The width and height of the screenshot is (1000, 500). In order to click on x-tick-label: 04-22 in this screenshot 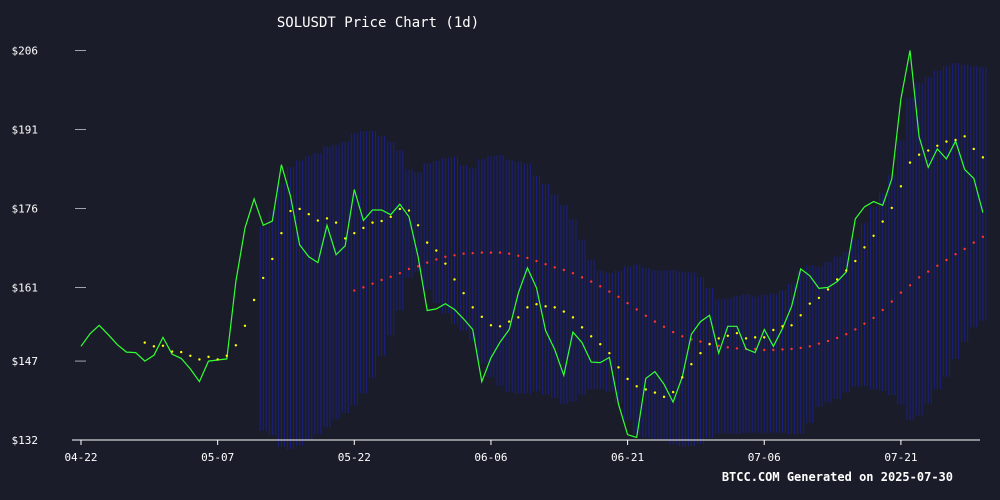, I will do `click(80, 457)`.